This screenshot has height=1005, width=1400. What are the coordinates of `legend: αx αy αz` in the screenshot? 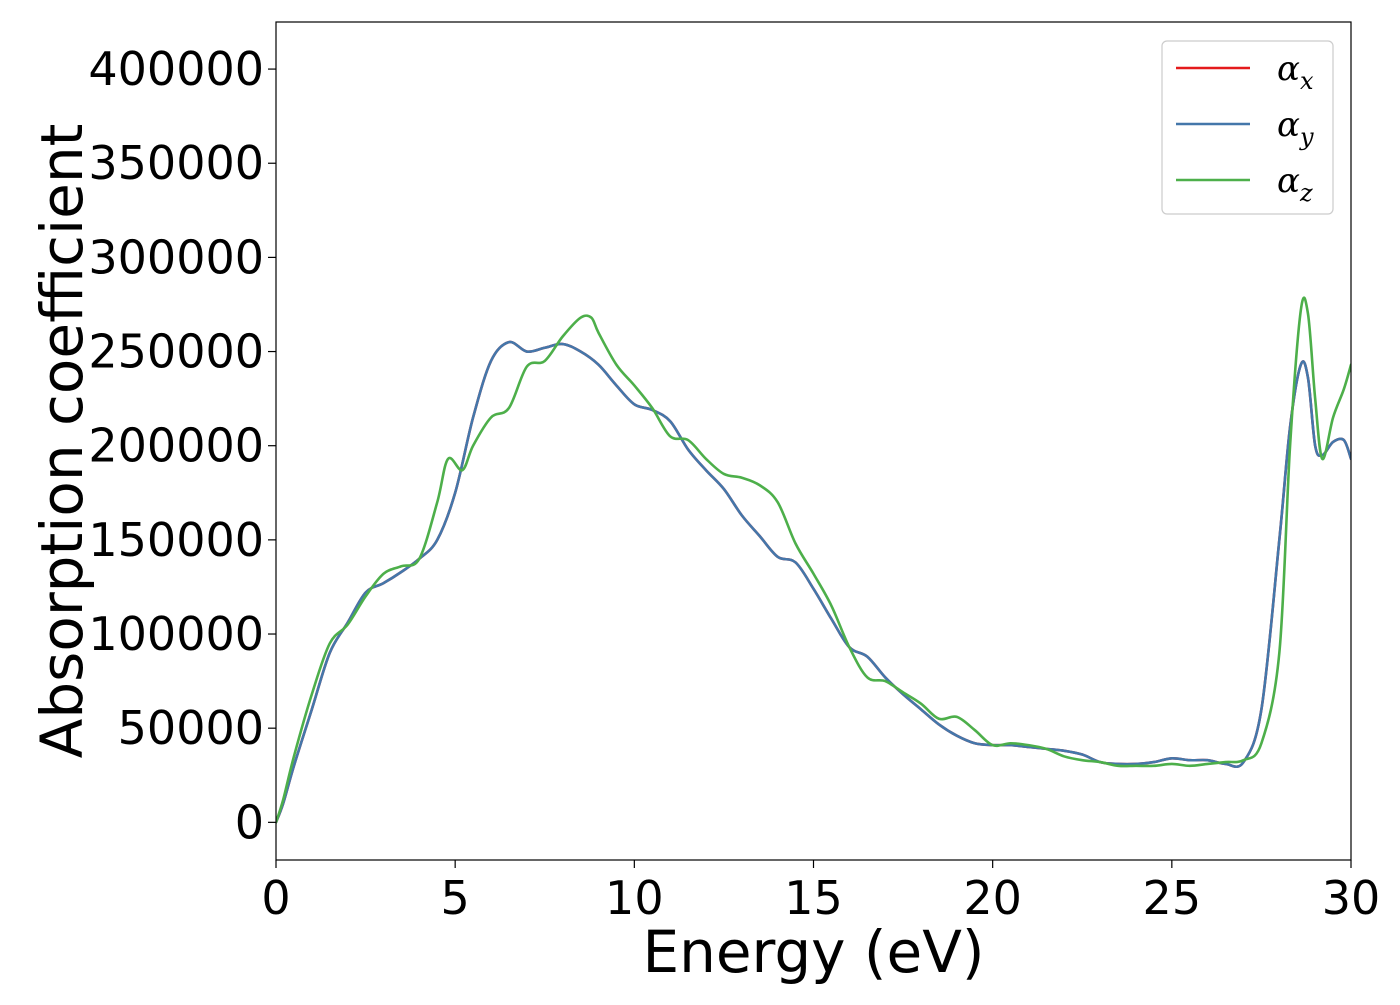 It's located at (1247, 127).